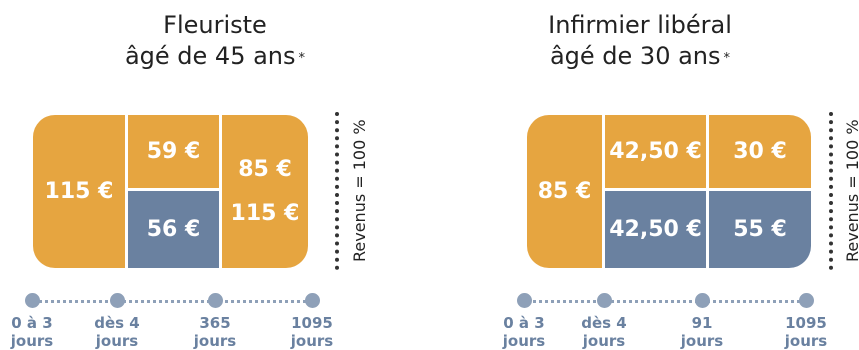  I want to click on timeline-label: 365 jours, so click(215, 332).